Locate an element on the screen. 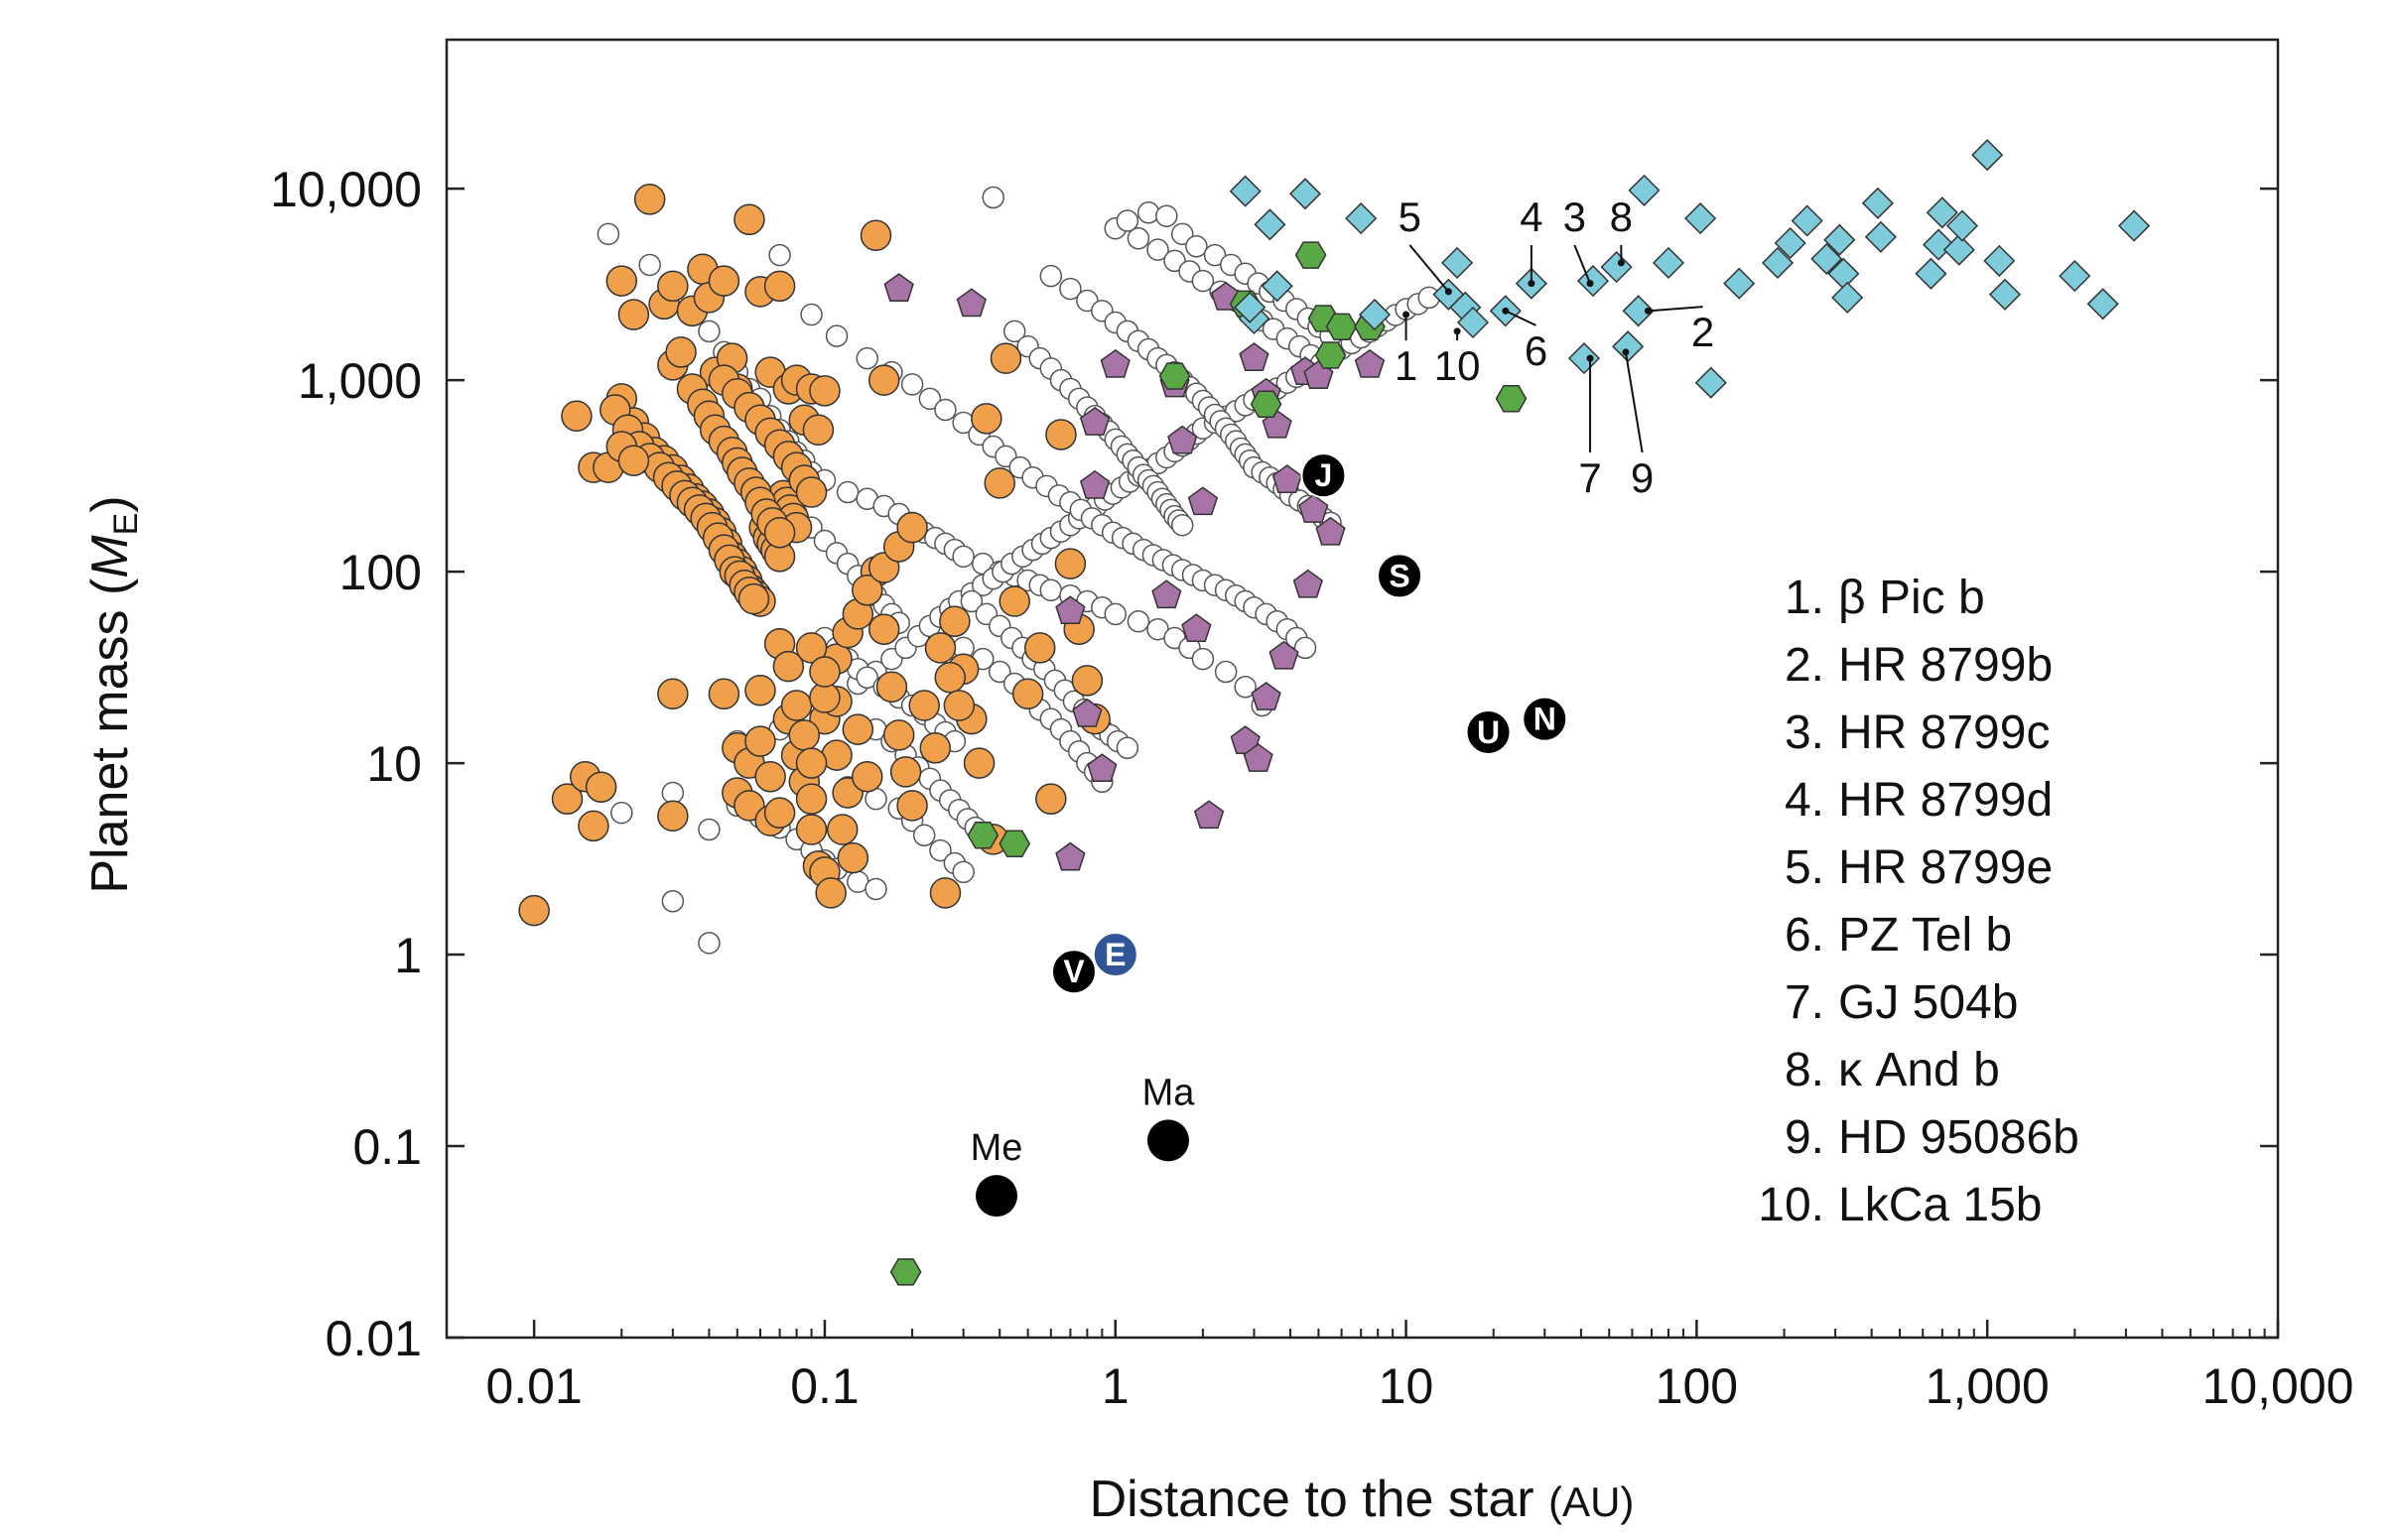  annotation-label: 9 is located at coordinates (1642, 477).